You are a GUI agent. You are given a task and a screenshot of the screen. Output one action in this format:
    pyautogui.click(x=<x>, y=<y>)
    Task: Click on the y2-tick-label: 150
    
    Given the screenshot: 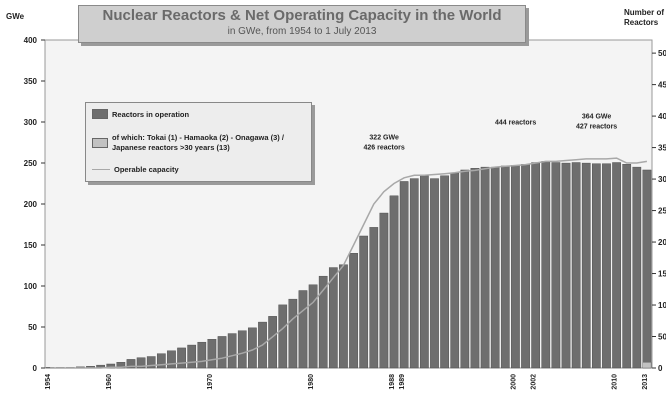 What is the action you would take?
    pyautogui.click(x=662, y=274)
    